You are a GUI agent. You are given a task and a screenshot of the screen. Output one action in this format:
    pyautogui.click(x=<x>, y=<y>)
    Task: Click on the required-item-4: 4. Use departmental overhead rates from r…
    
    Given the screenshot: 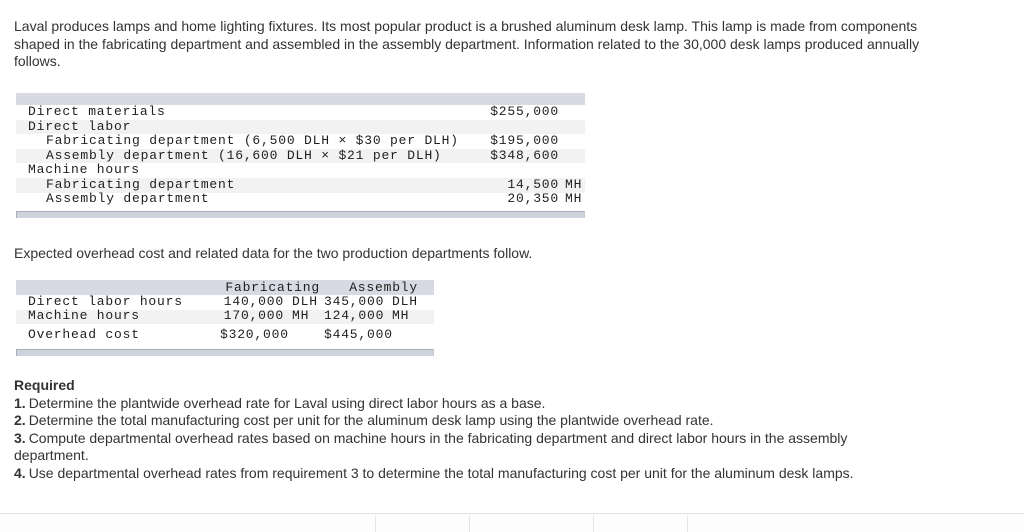 What is the action you would take?
    pyautogui.click(x=456, y=474)
    